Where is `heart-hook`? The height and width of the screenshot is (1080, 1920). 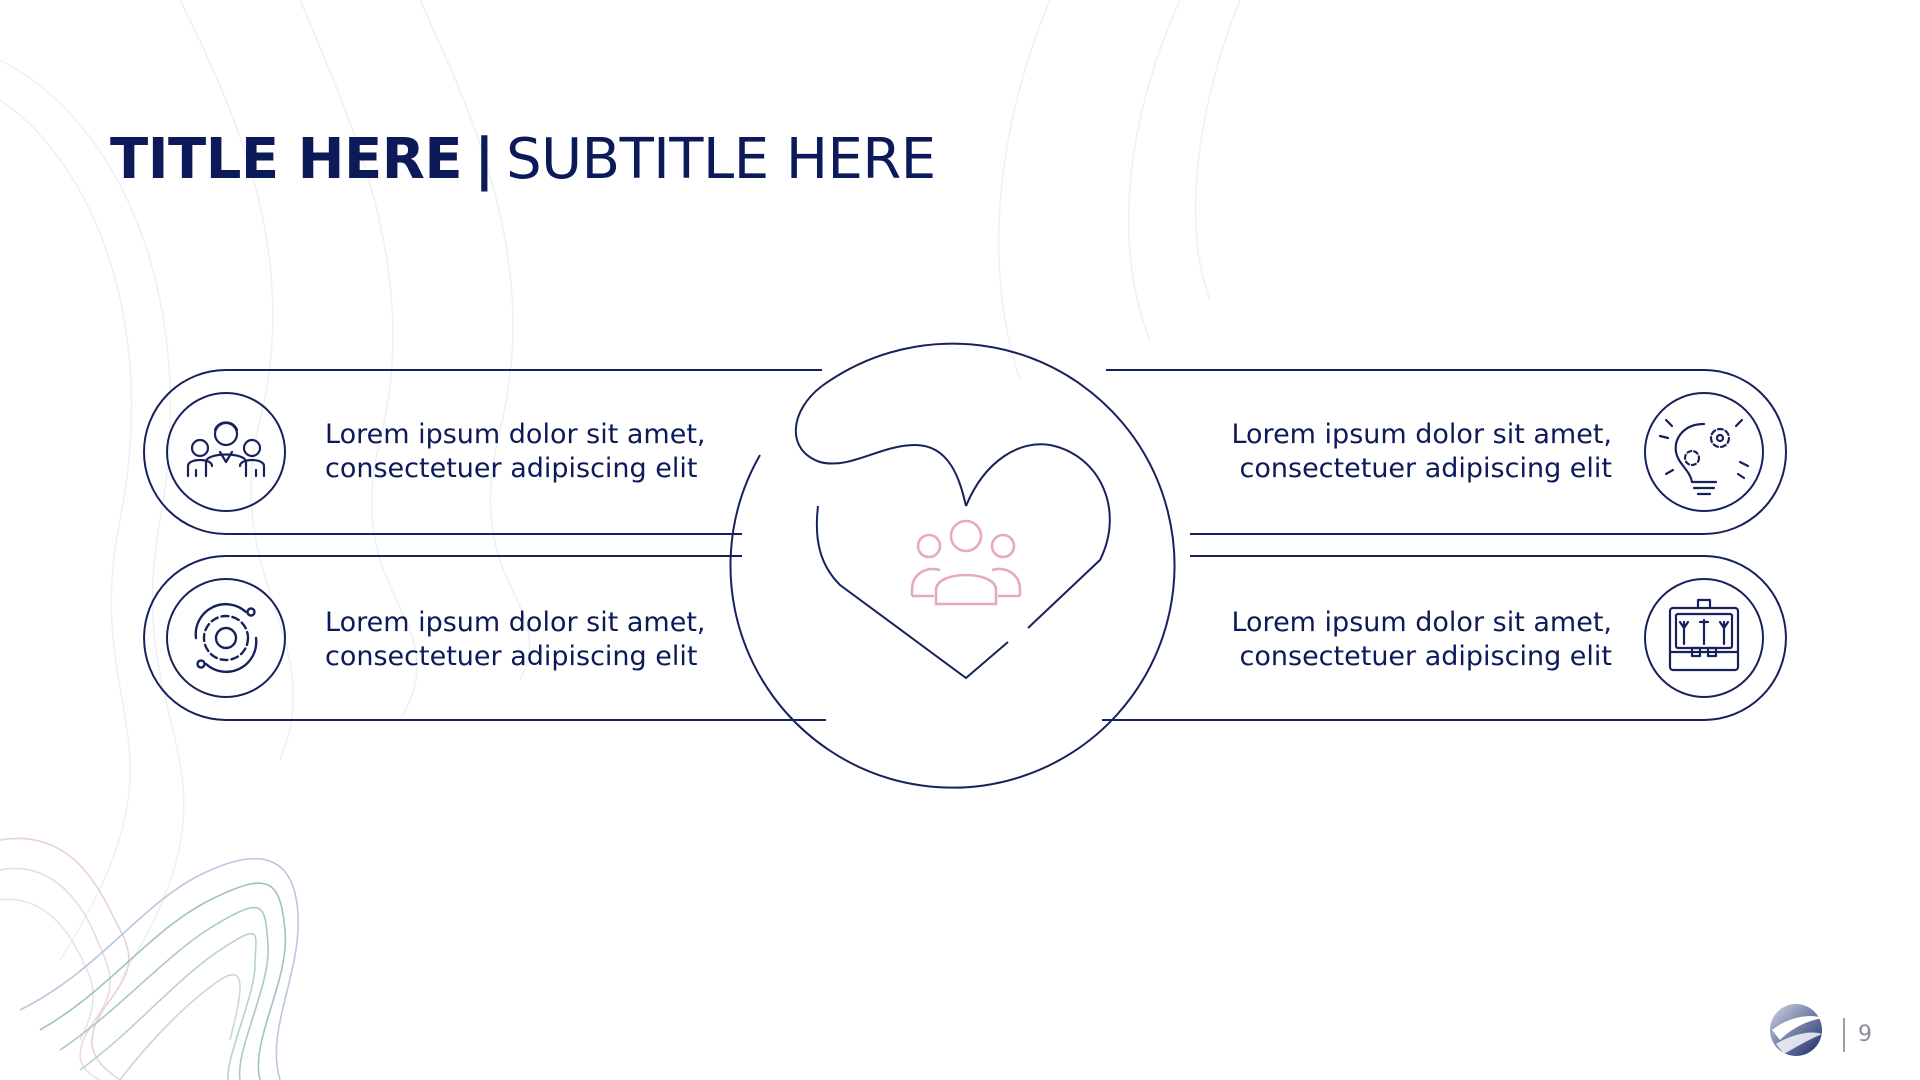
heart-hook is located at coordinates (880, 446).